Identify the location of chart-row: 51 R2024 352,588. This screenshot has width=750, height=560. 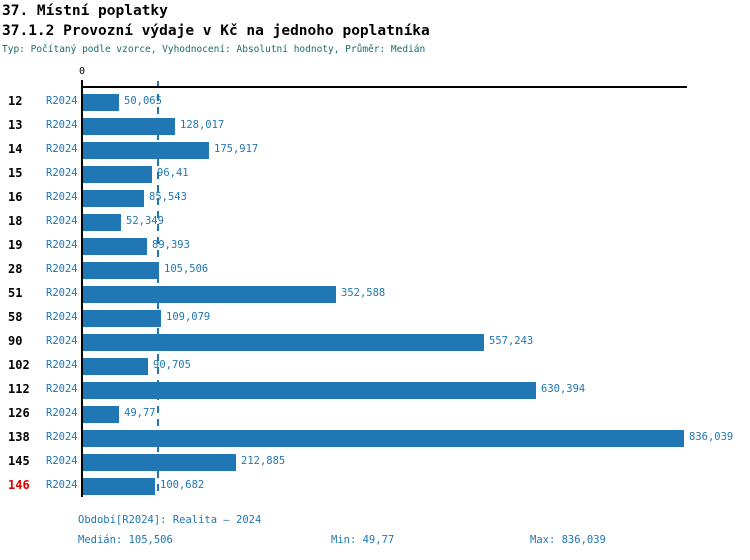
(375, 294).